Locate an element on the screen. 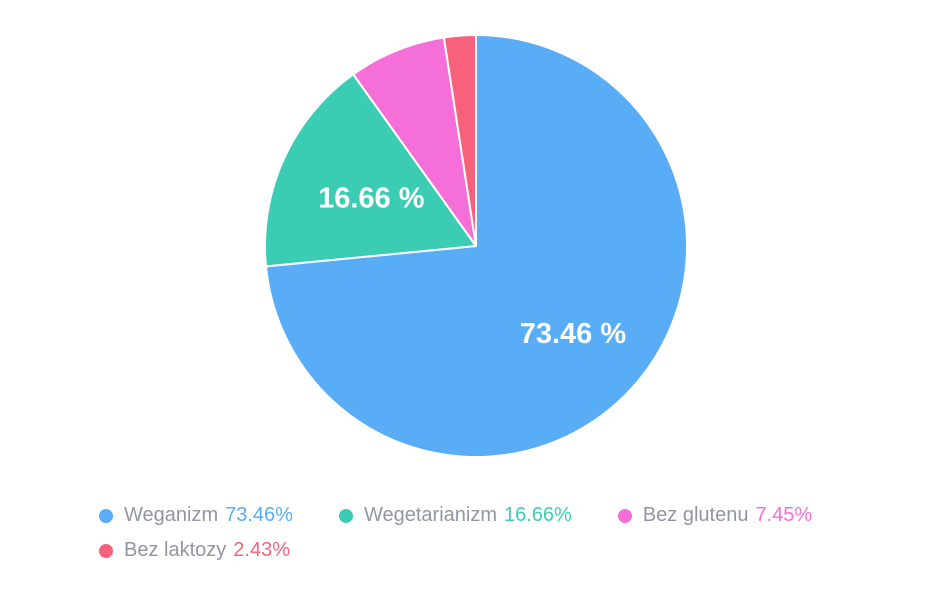 This screenshot has height=596, width=936. pie-slice-wegetarianizm is located at coordinates (370, 170).